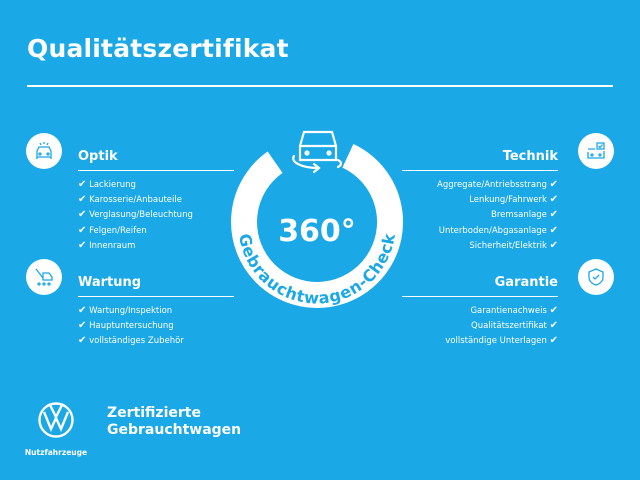 This screenshot has height=480, width=640. Describe the element at coordinates (107, 245) in the screenshot. I see `list-item: ✔ Innenraum` at that location.